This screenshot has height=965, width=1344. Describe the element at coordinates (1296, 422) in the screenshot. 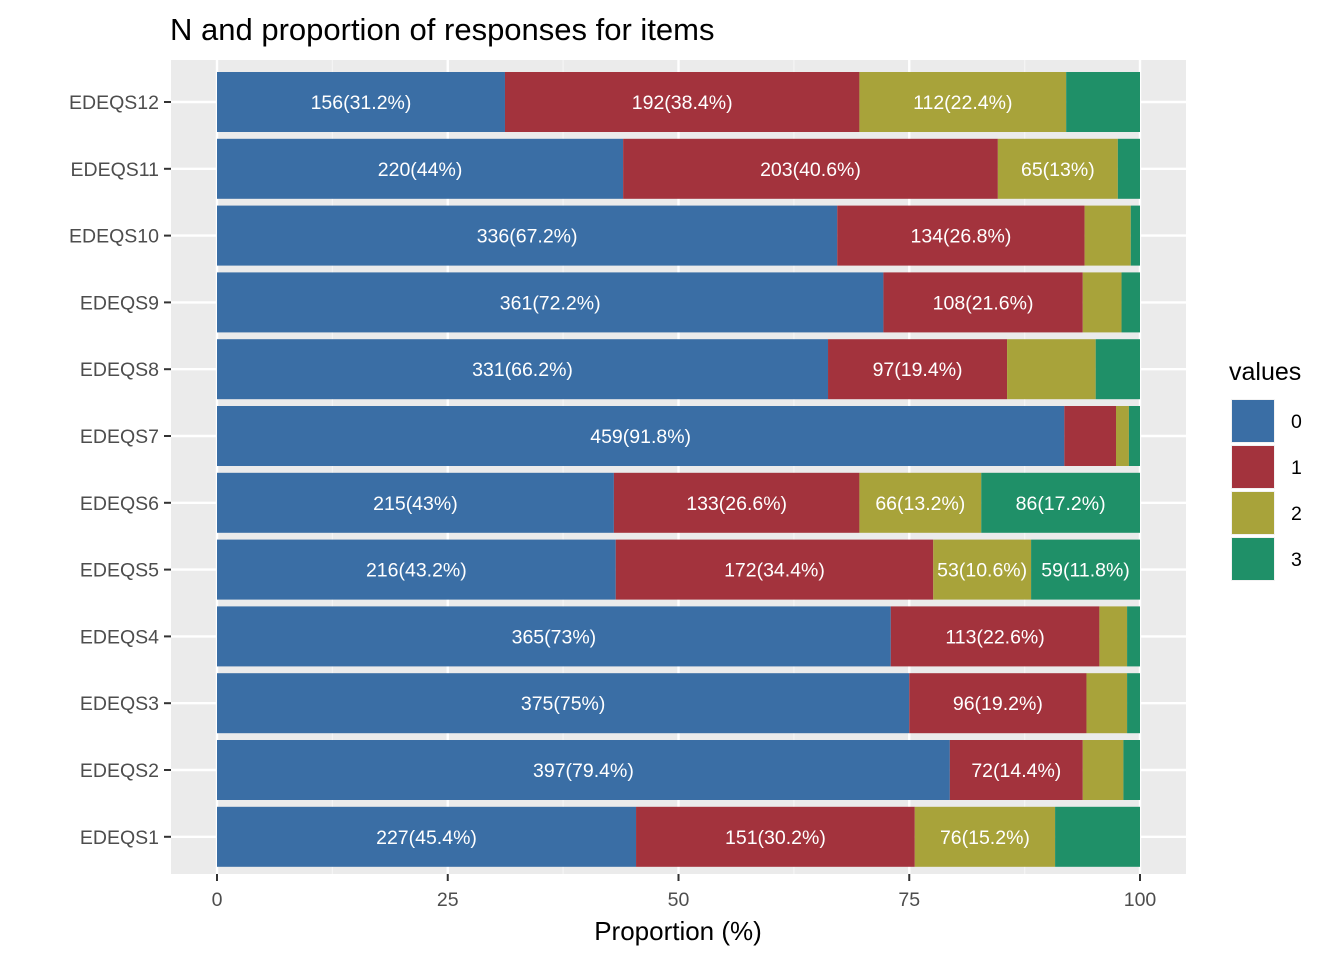

I see `legend-label: 0` at that location.